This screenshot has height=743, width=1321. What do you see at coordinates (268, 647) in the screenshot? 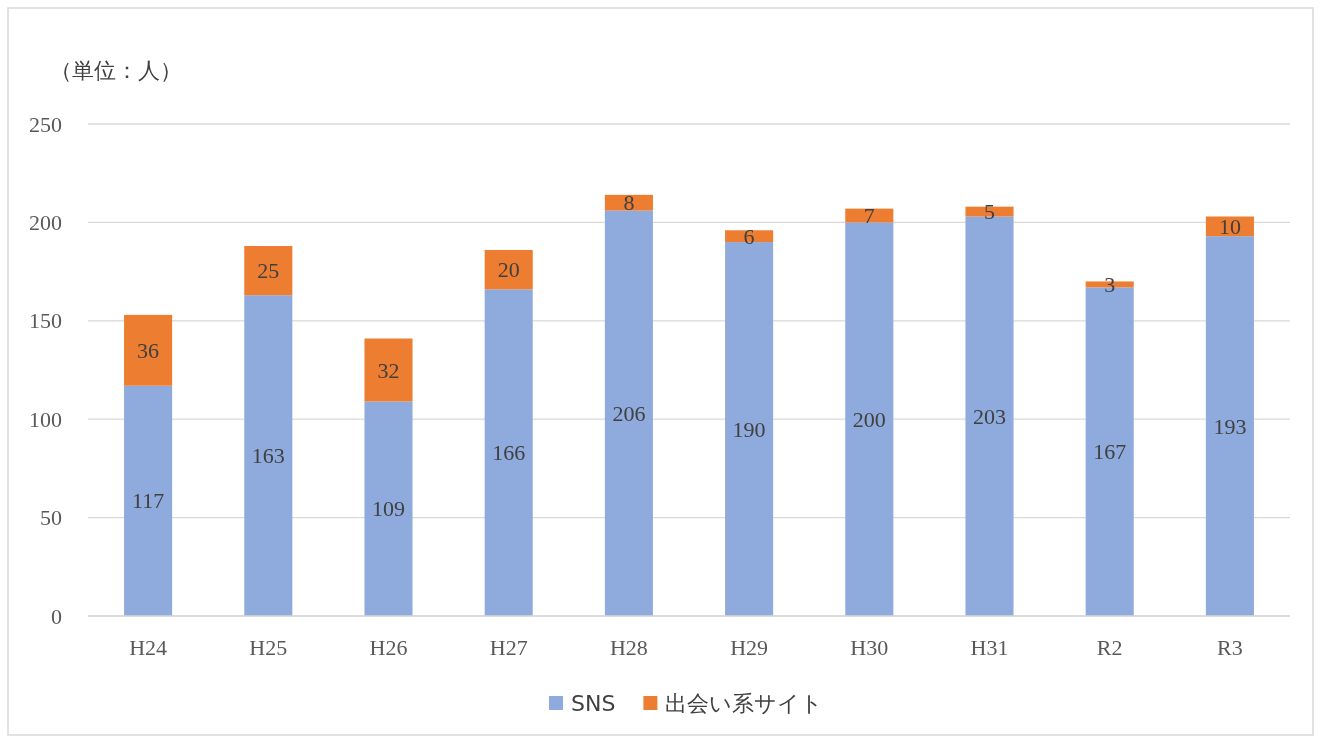
I see `x-tick-label: H25` at bounding box center [268, 647].